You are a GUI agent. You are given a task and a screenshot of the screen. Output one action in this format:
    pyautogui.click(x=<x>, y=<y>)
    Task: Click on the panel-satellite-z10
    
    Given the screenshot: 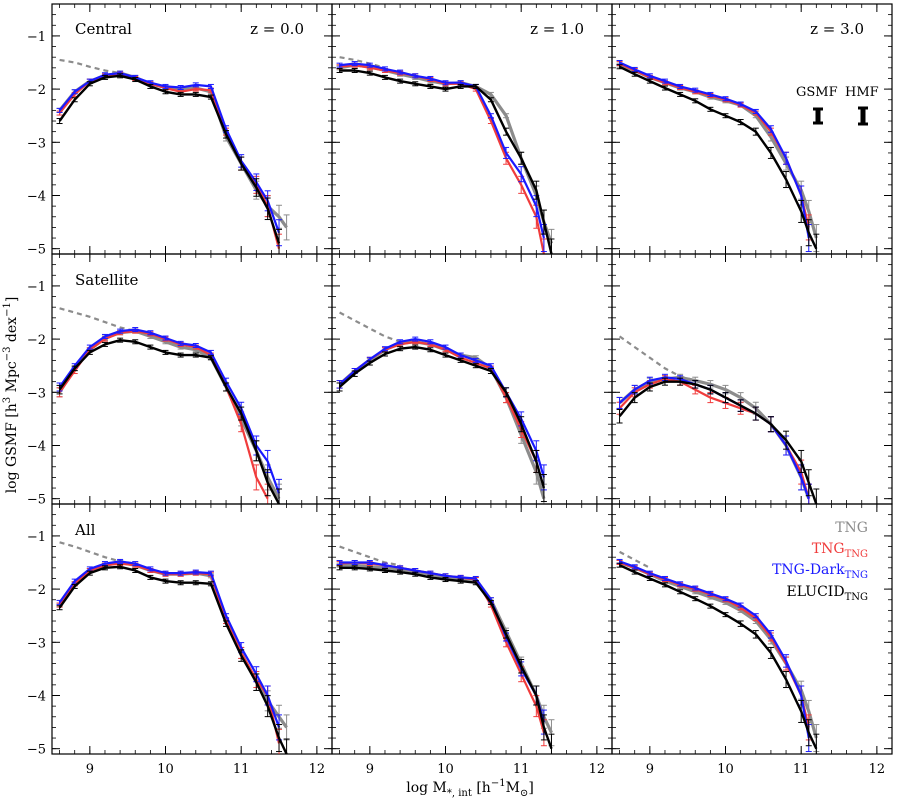 What is the action you would take?
    pyautogui.click(x=472, y=379)
    